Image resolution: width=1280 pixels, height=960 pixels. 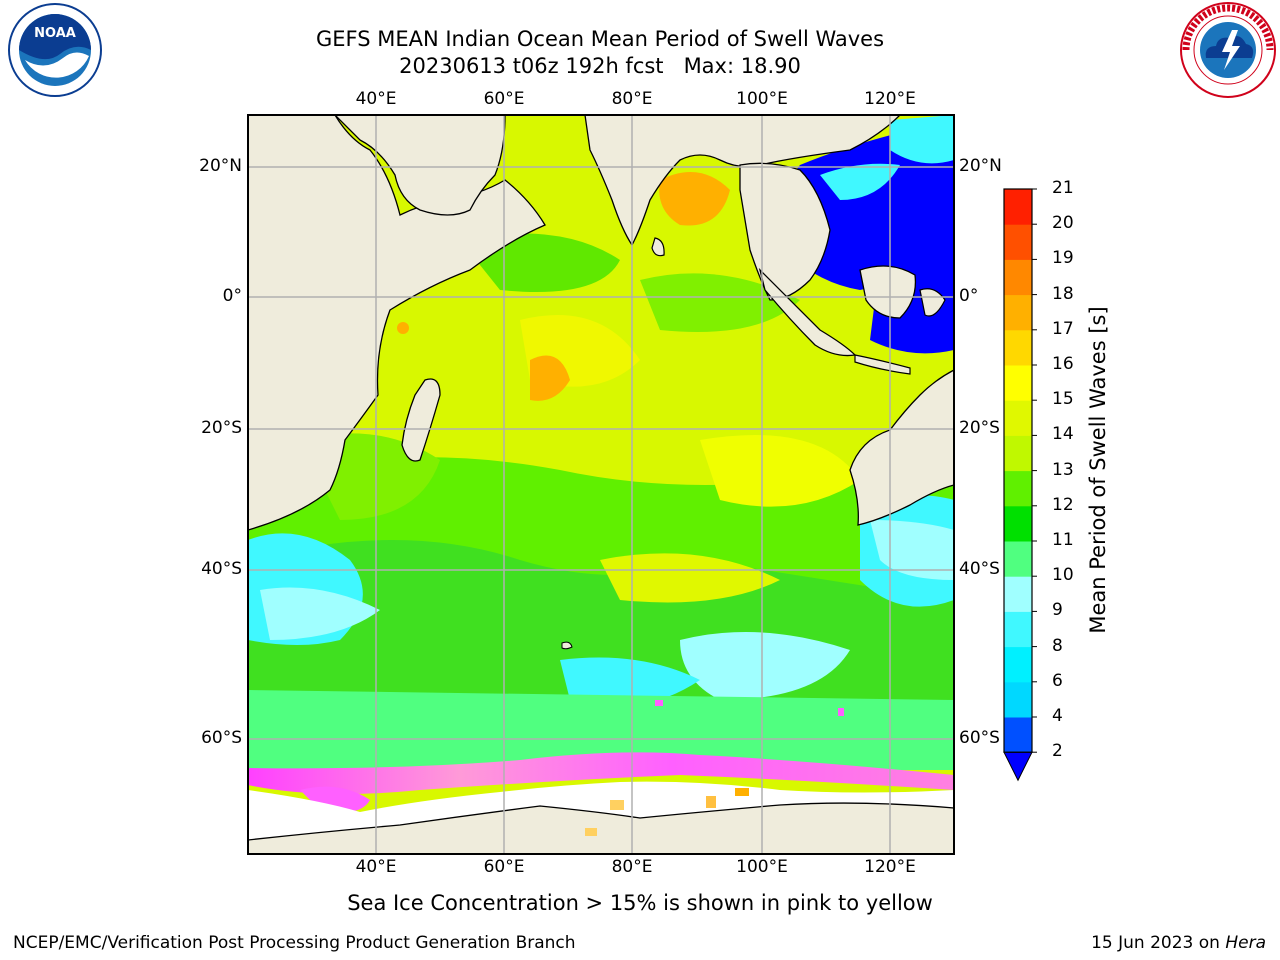 I want to click on colorbar-tick-label: 16, so click(x=1063, y=364).